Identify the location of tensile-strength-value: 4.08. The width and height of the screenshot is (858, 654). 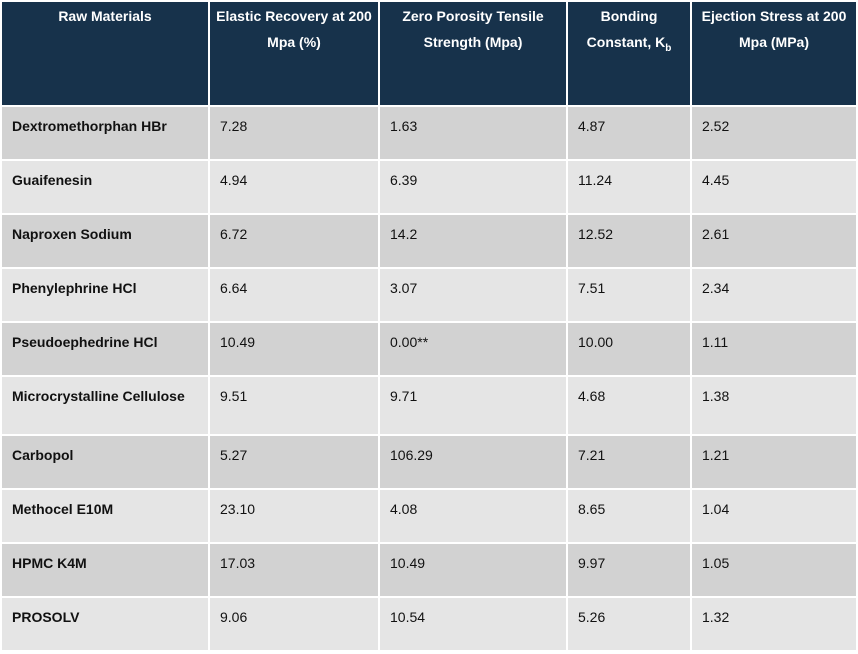
(473, 515).